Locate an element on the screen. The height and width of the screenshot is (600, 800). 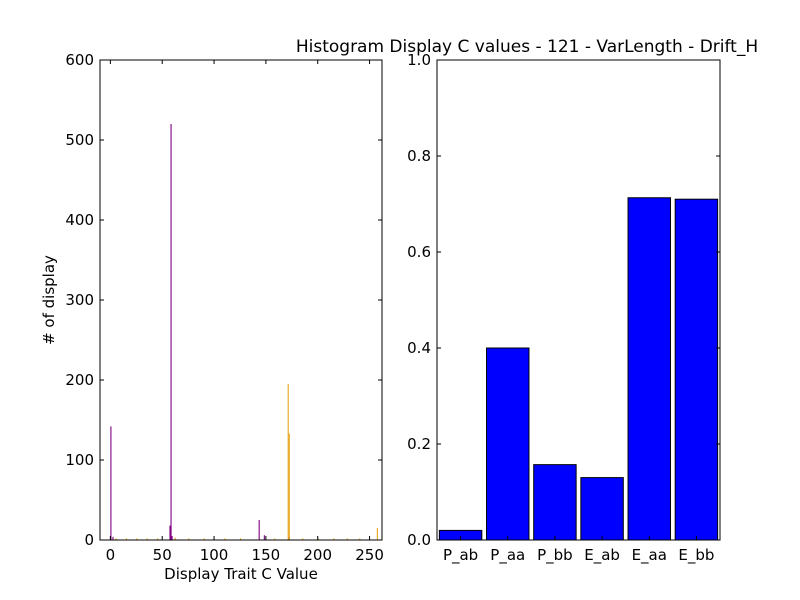
histogram-x-tick-label: 100 is located at coordinates (214, 555).